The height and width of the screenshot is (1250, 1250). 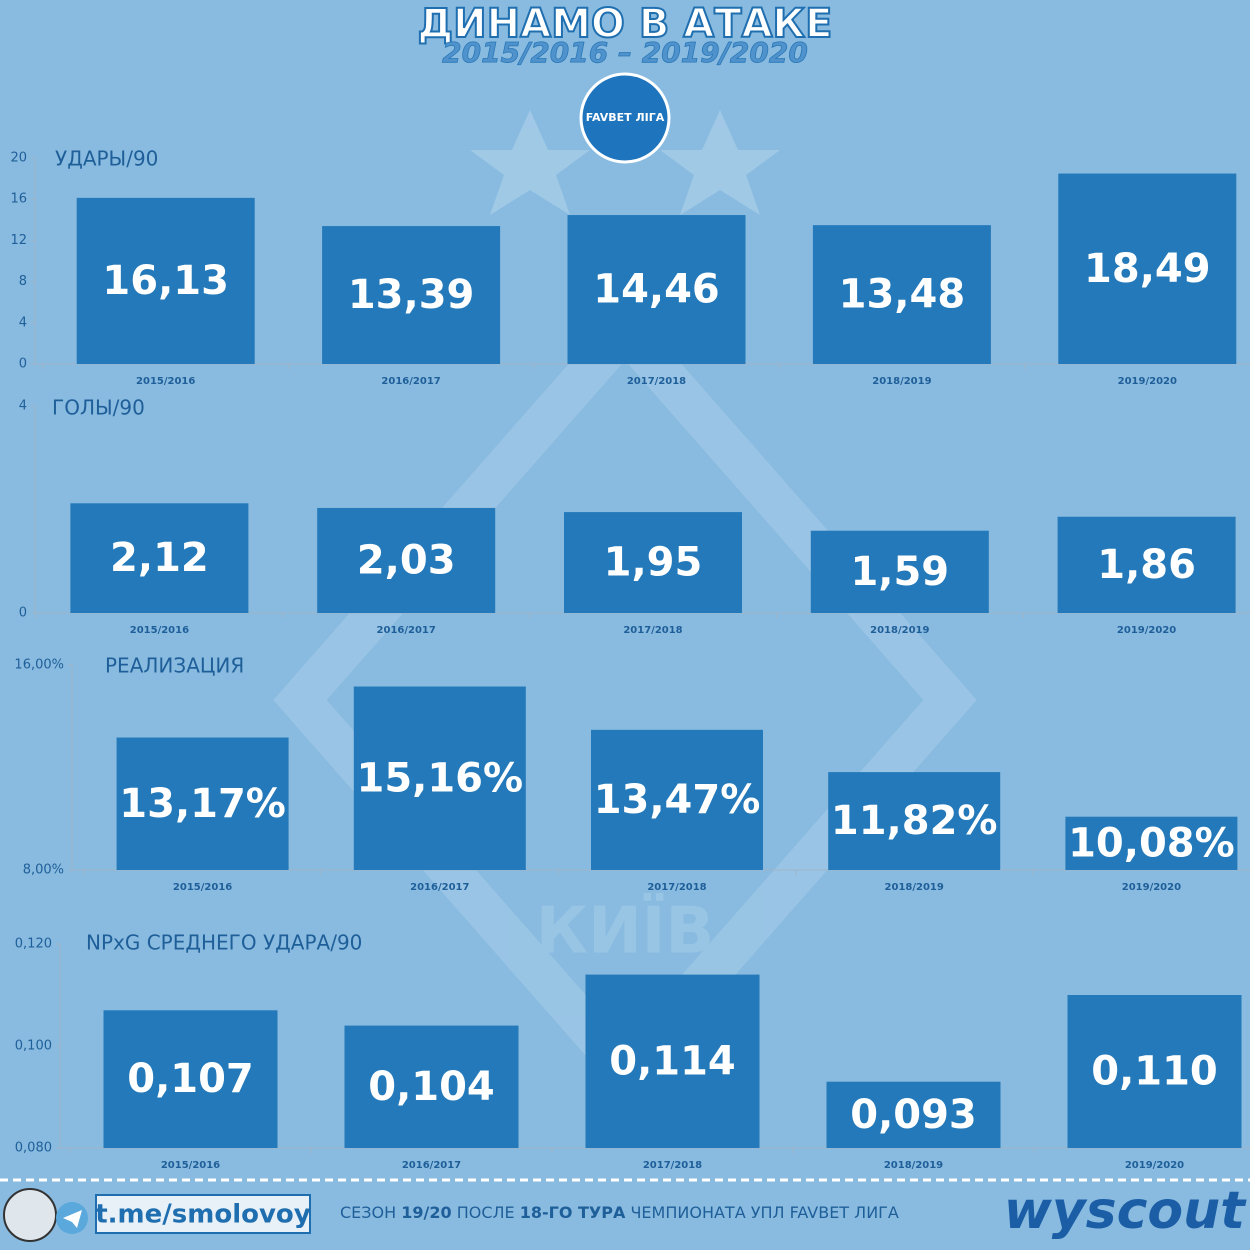 I want to click on value-label: 13,48, so click(x=902, y=295).